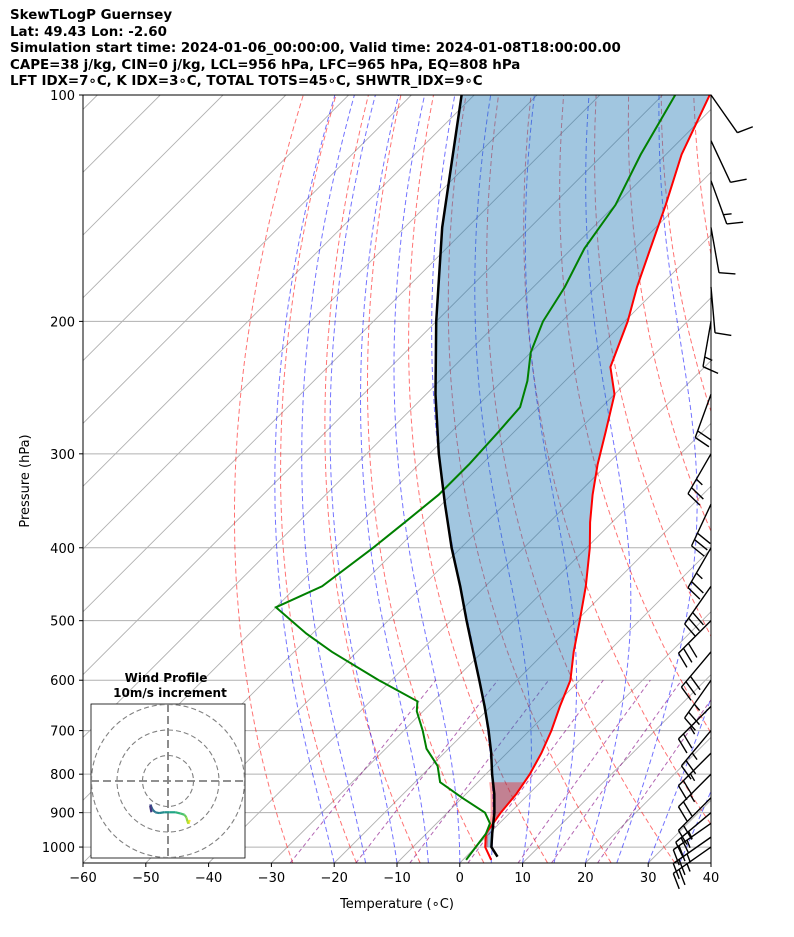  I want to click on x-tick-label: 40, so click(711, 878).